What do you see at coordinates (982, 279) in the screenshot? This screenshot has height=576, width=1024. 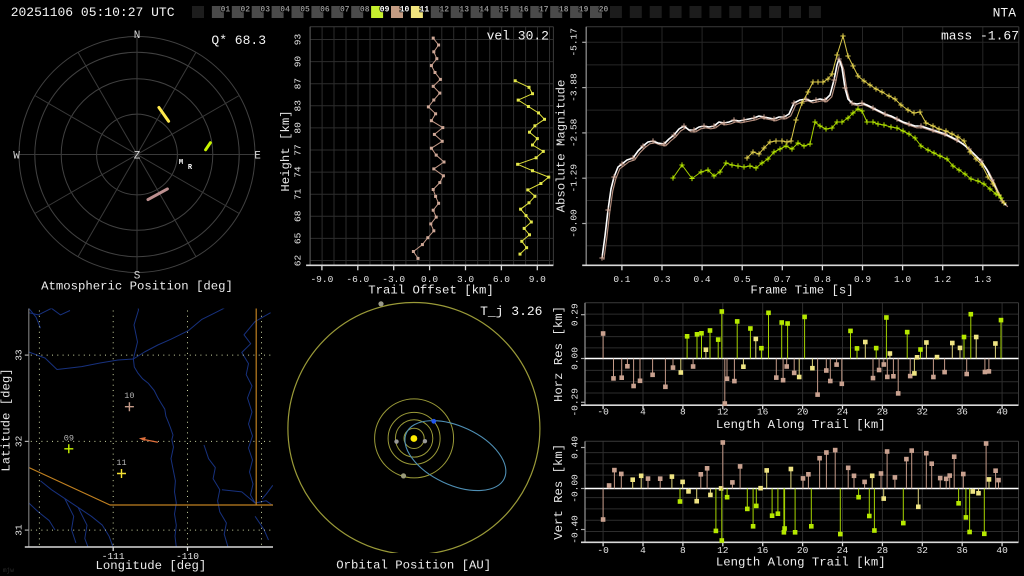 I see `svg-text: 1.3` at bounding box center [982, 279].